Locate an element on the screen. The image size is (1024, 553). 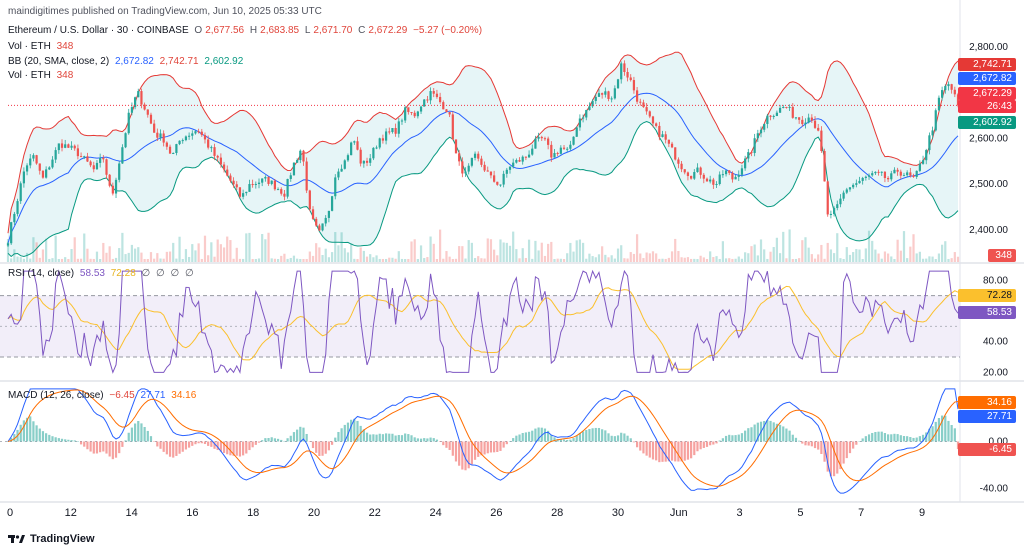
volume-legend-1: Vol · ETH 348 is located at coordinates (42, 46).